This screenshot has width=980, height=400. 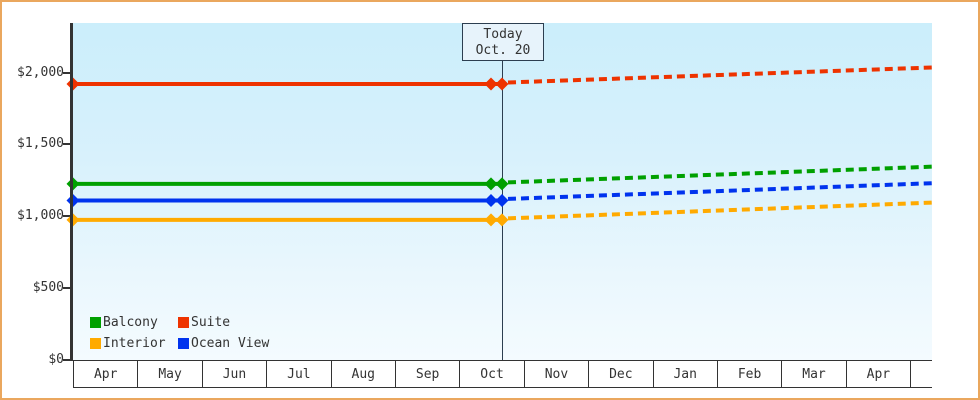 What do you see at coordinates (748, 374) in the screenshot?
I see `month-cell: Feb` at bounding box center [748, 374].